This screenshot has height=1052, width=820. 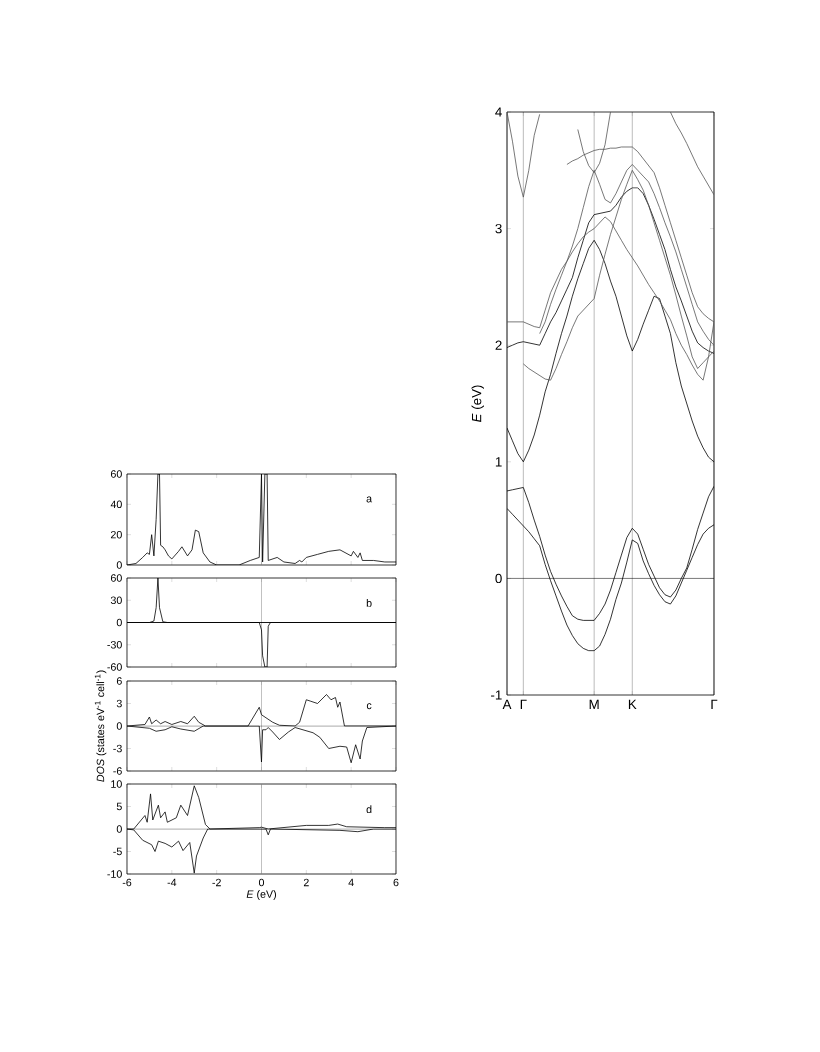 What do you see at coordinates (127, 882) in the screenshot?
I see `x-tick-label: -6` at bounding box center [127, 882].